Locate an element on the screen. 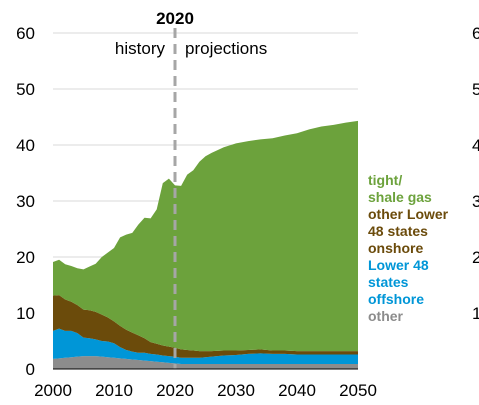 This screenshot has width=479, height=405. right-axis-tick-label: 3 is located at coordinates (475, 201).